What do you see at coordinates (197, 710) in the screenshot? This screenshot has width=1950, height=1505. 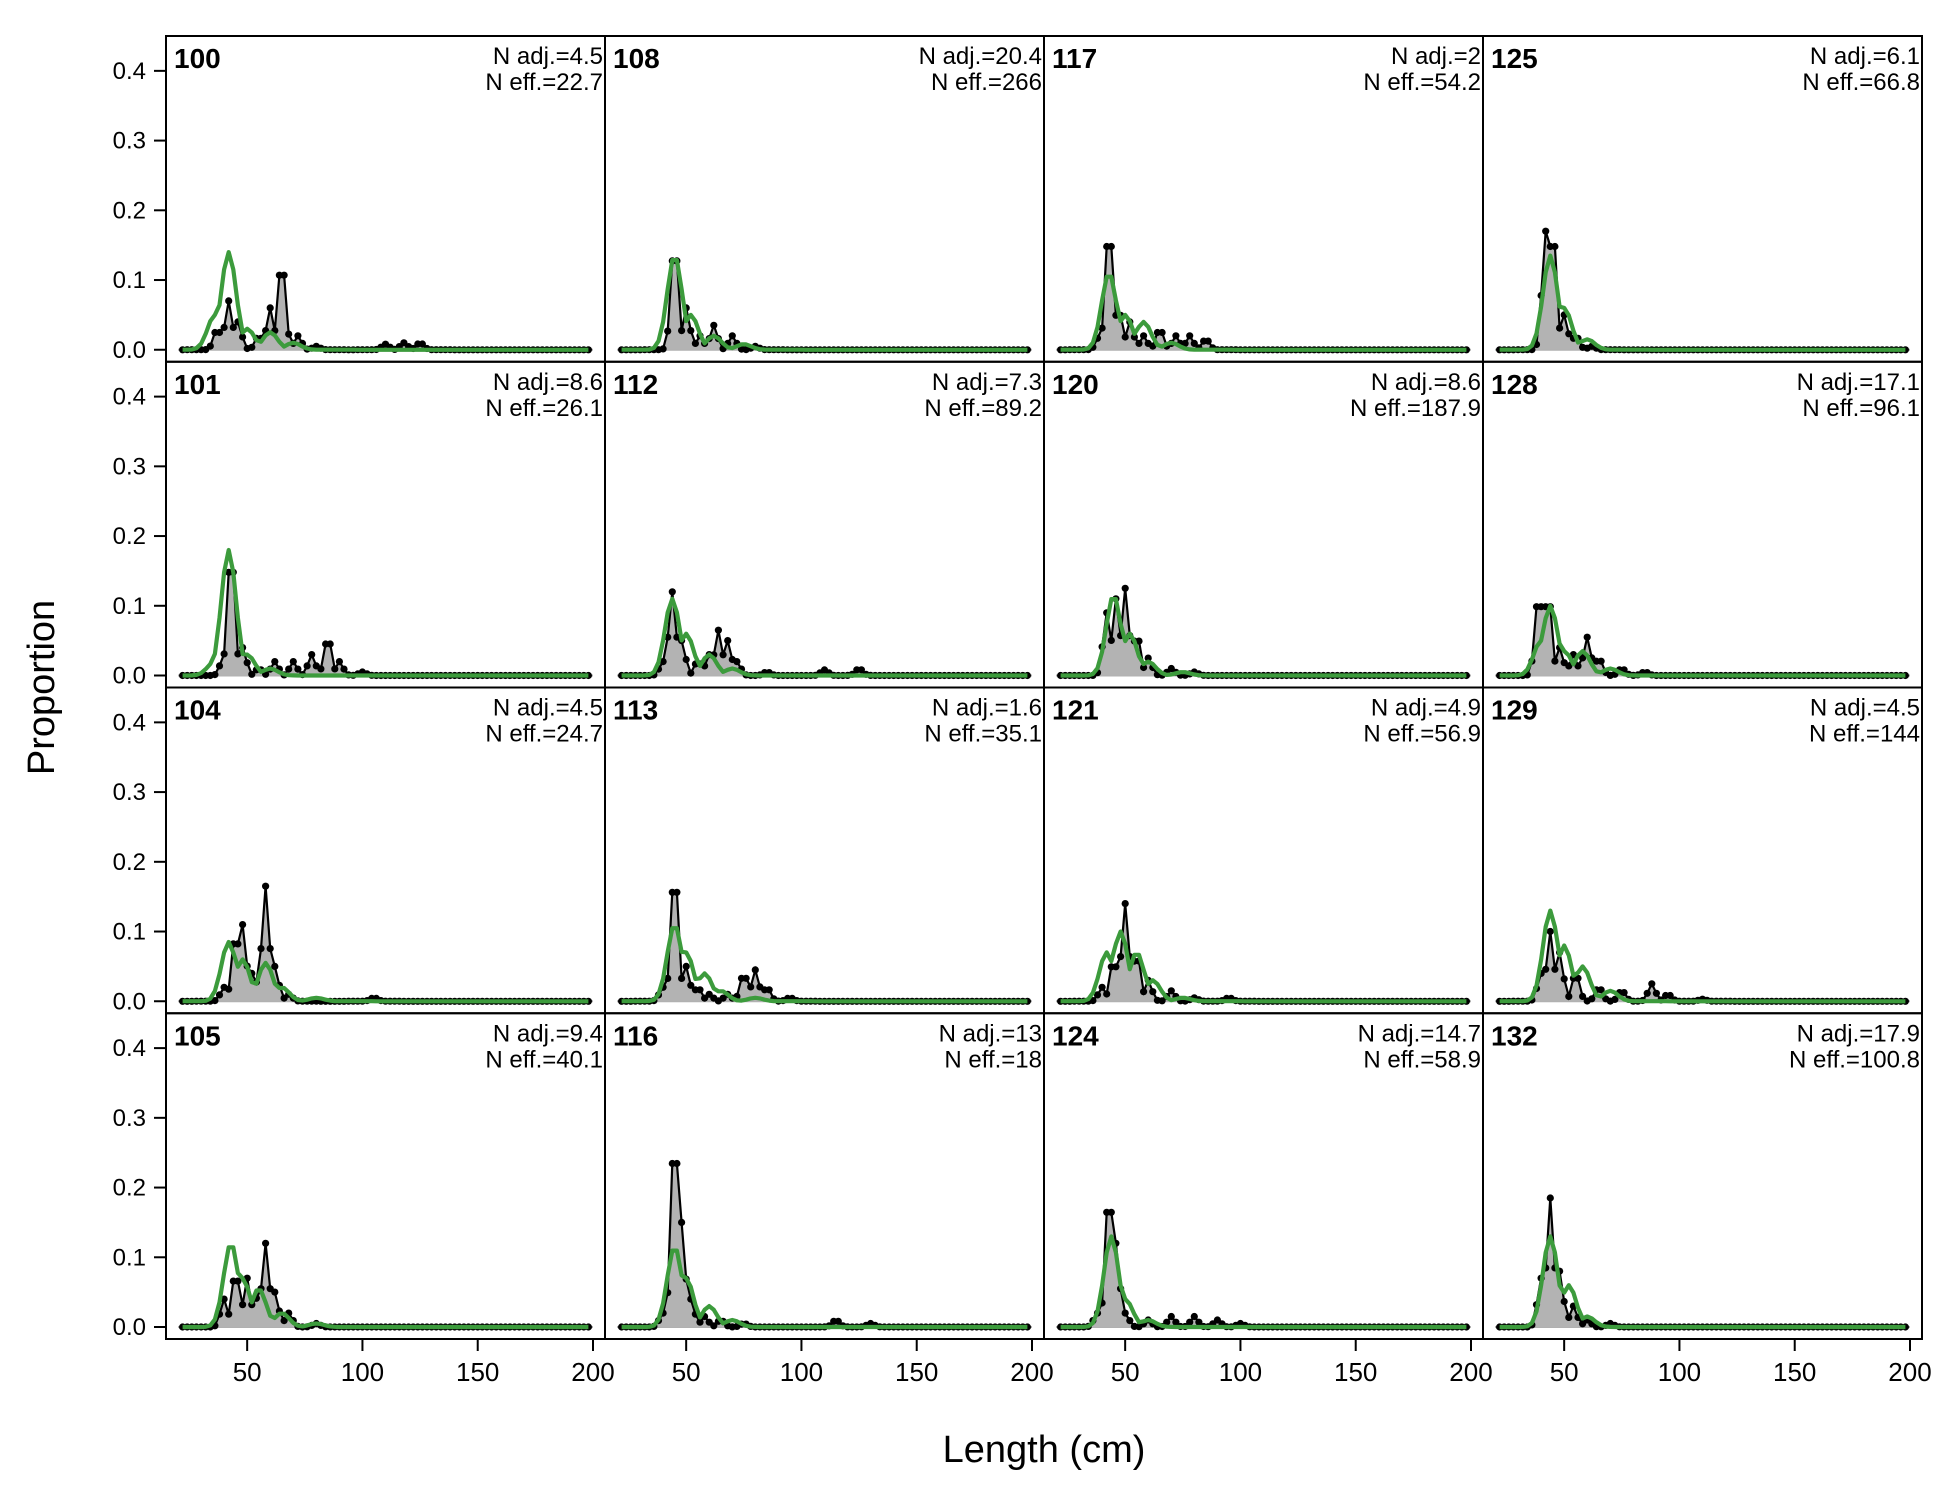 I see `panel-label: 104` at bounding box center [197, 710].